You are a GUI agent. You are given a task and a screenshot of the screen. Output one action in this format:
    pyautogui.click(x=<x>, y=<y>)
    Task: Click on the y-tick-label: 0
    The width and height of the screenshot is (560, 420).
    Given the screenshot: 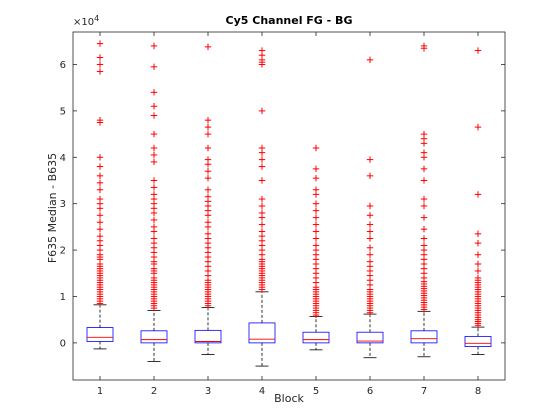 What is the action you would take?
    pyautogui.click(x=63, y=343)
    